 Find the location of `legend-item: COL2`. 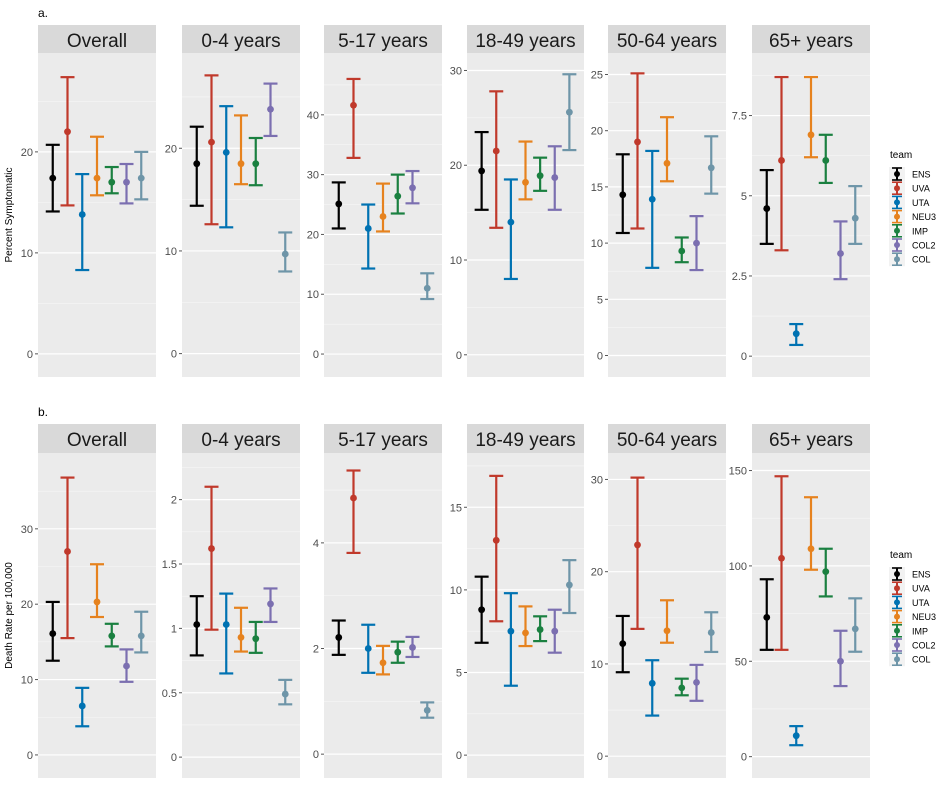

legend-item: COL2 is located at coordinates (912, 645).